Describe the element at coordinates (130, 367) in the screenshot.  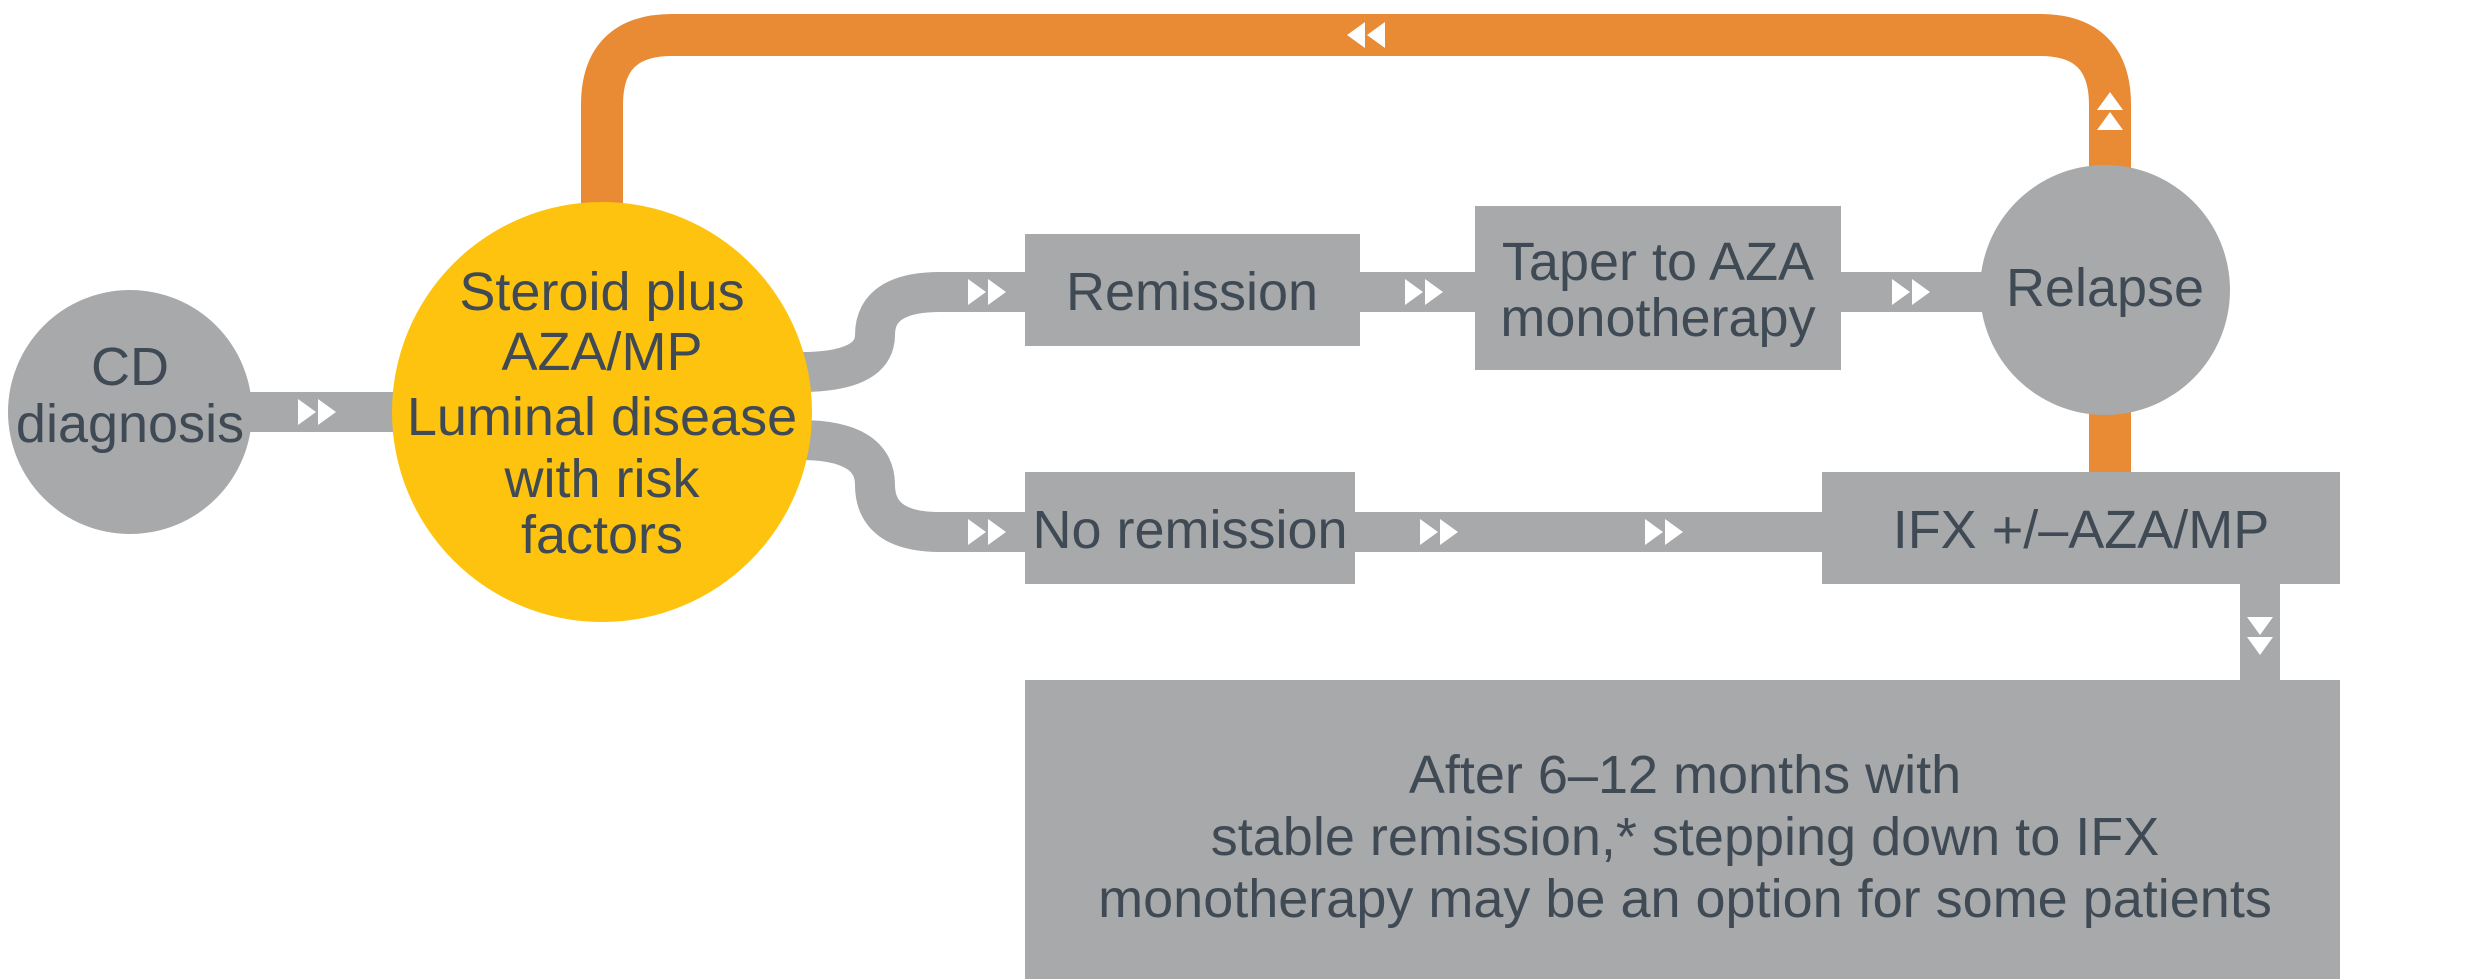
I see `cd-diagnosis-label-line1: CD` at that location.